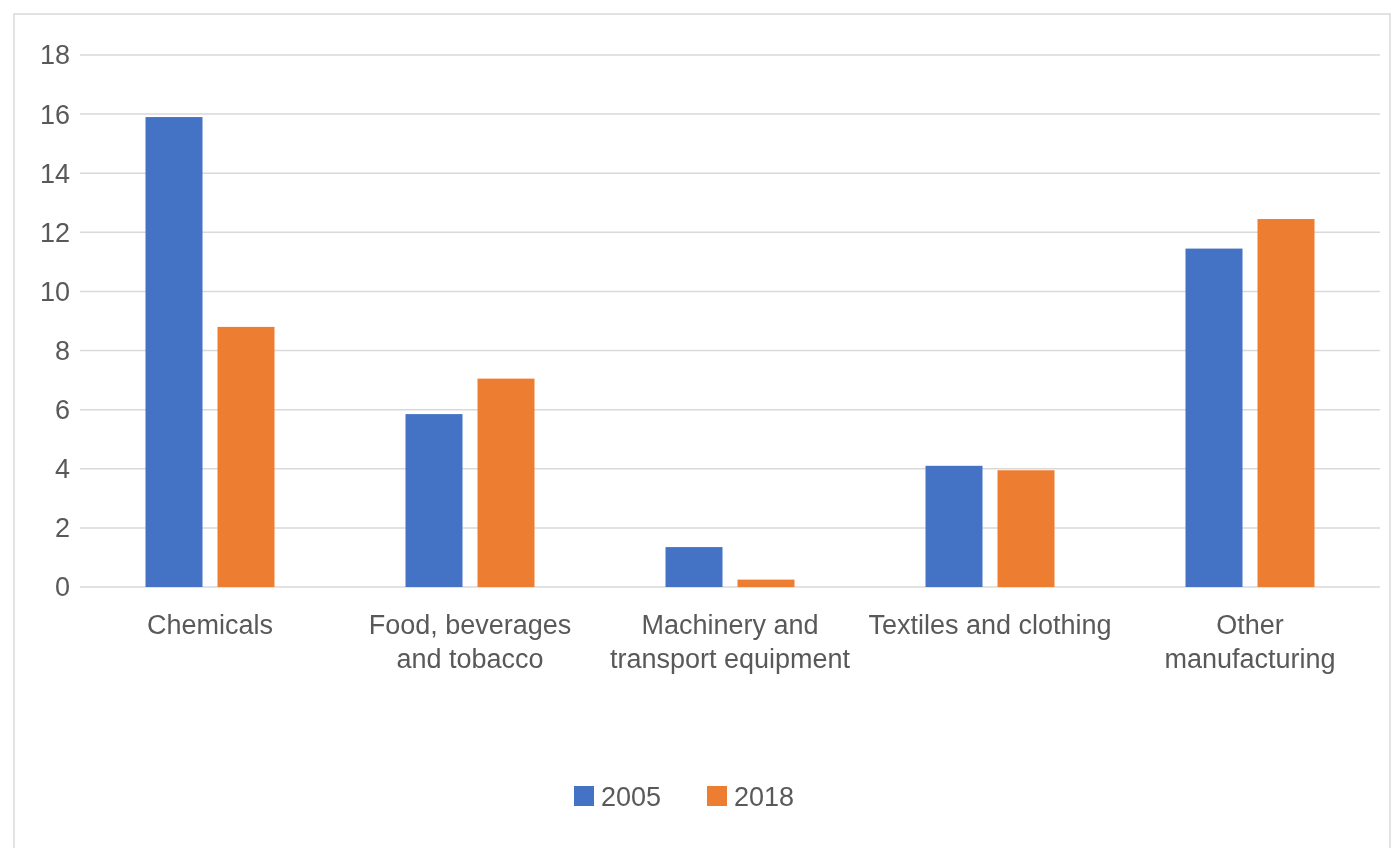  Describe the element at coordinates (62, 469) in the screenshot. I see `y-tick-label: 4` at that location.